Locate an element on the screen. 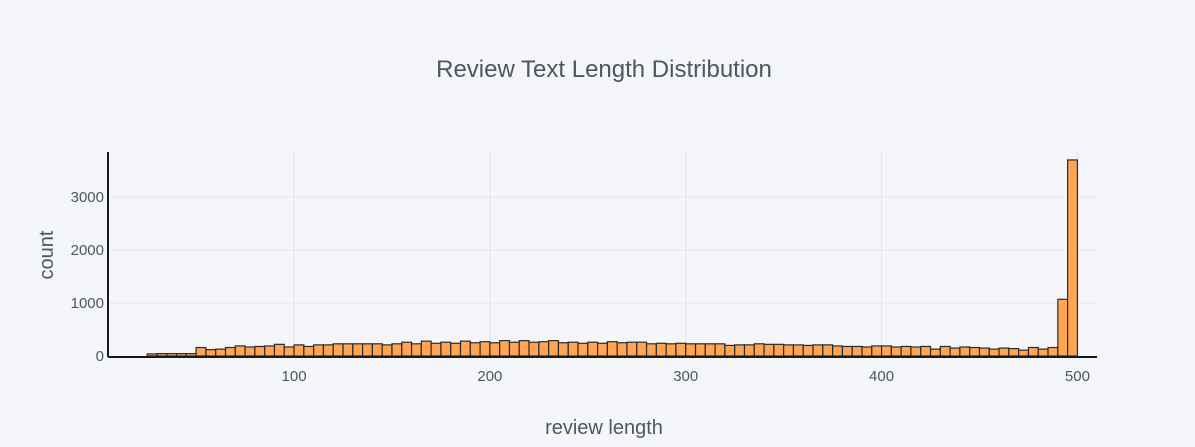 The height and width of the screenshot is (447, 1195). x-axis-title: review length is located at coordinates (604, 428).